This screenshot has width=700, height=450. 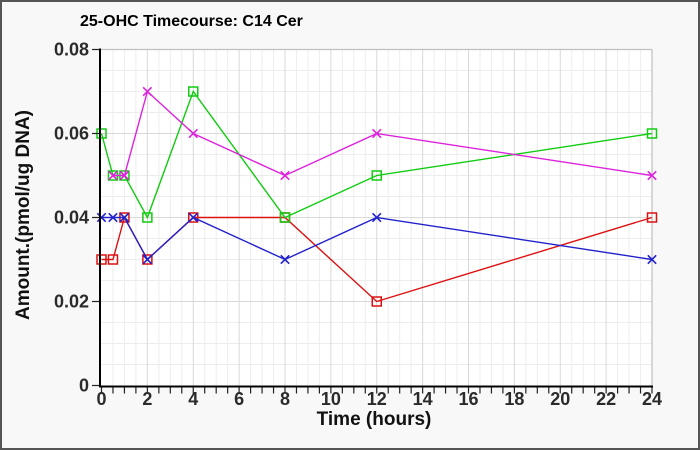 What do you see at coordinates (606, 399) in the screenshot?
I see `x-tick-label: 22` at bounding box center [606, 399].